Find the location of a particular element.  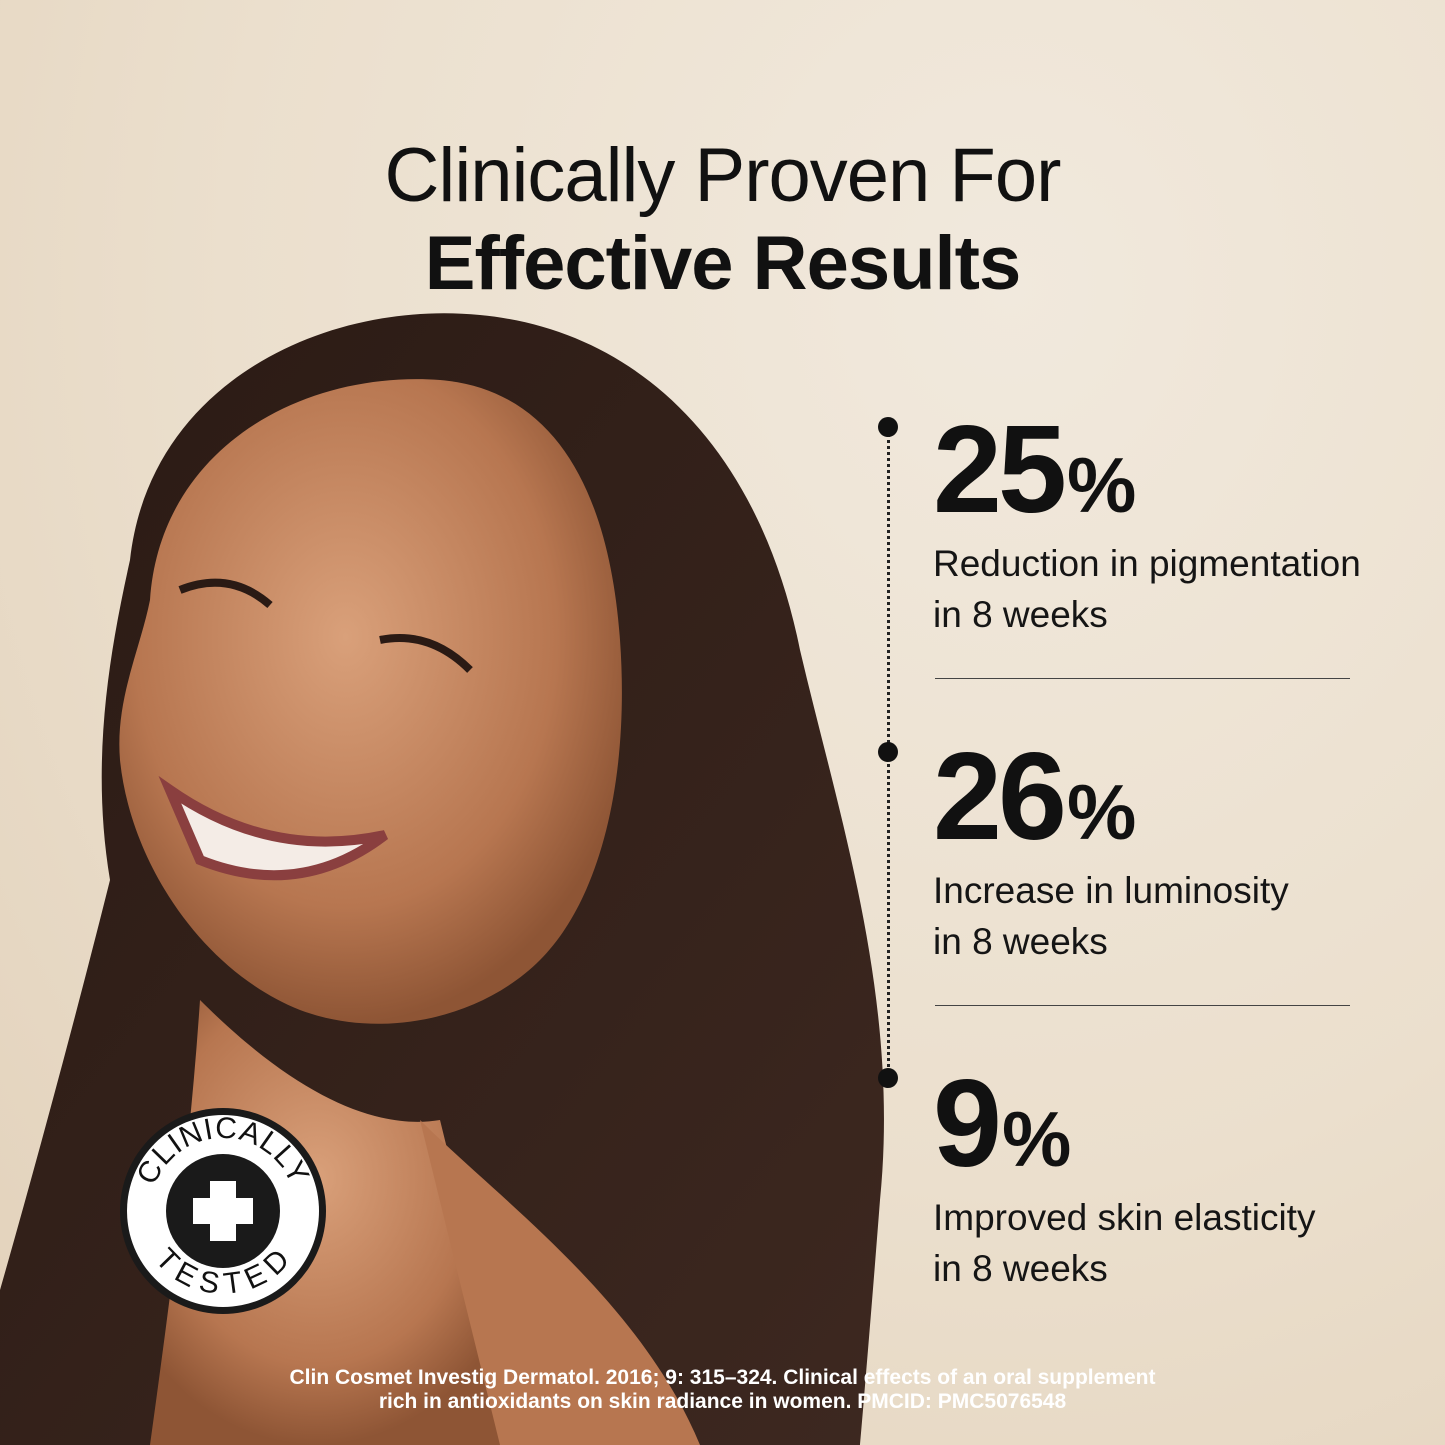

clinically-tested-badge: CLINICALLY TESTED is located at coordinates (223, 1211).